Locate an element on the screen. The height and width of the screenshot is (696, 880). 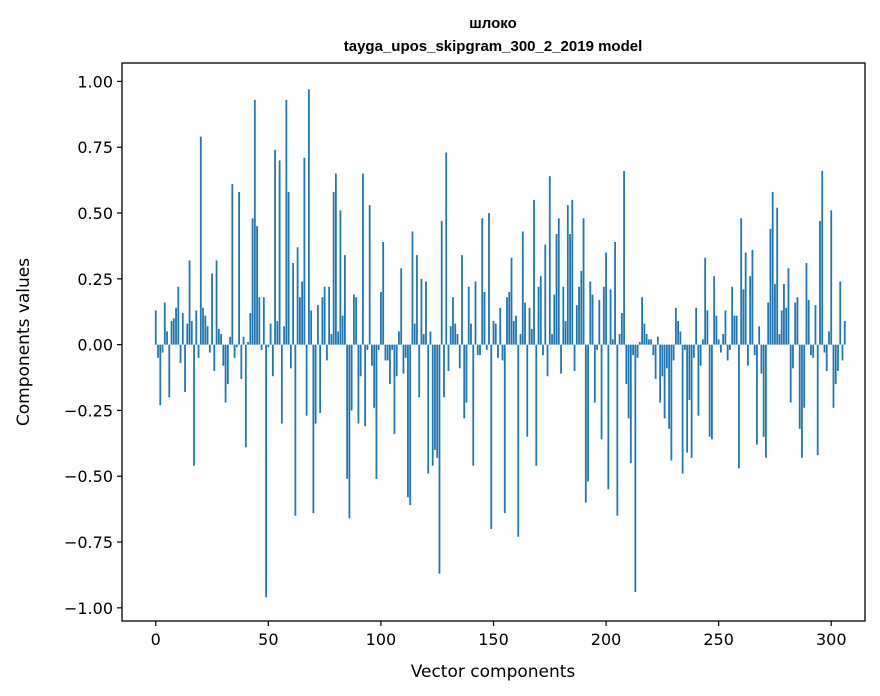
x-tick-label: 200 is located at coordinates (606, 639).